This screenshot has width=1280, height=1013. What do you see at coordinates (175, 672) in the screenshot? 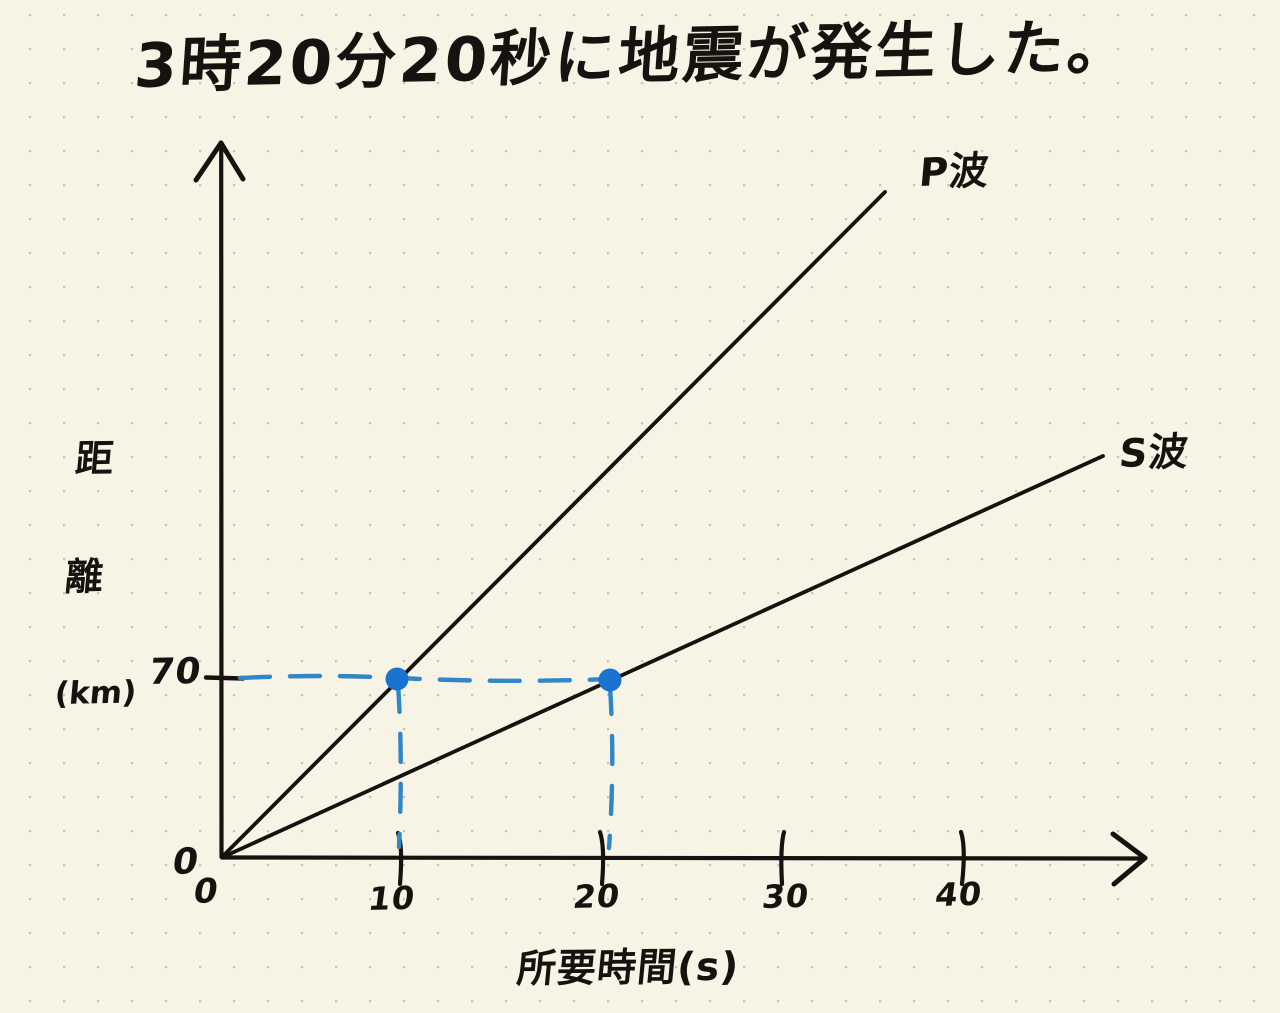
I see `y-axis-tick-label-70: 70` at bounding box center [175, 672].